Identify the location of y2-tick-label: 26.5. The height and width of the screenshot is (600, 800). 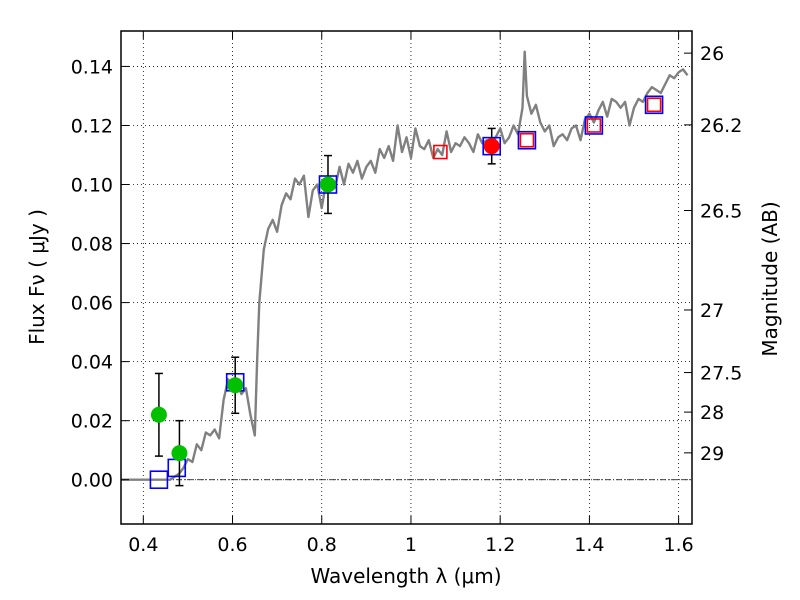
(721, 211).